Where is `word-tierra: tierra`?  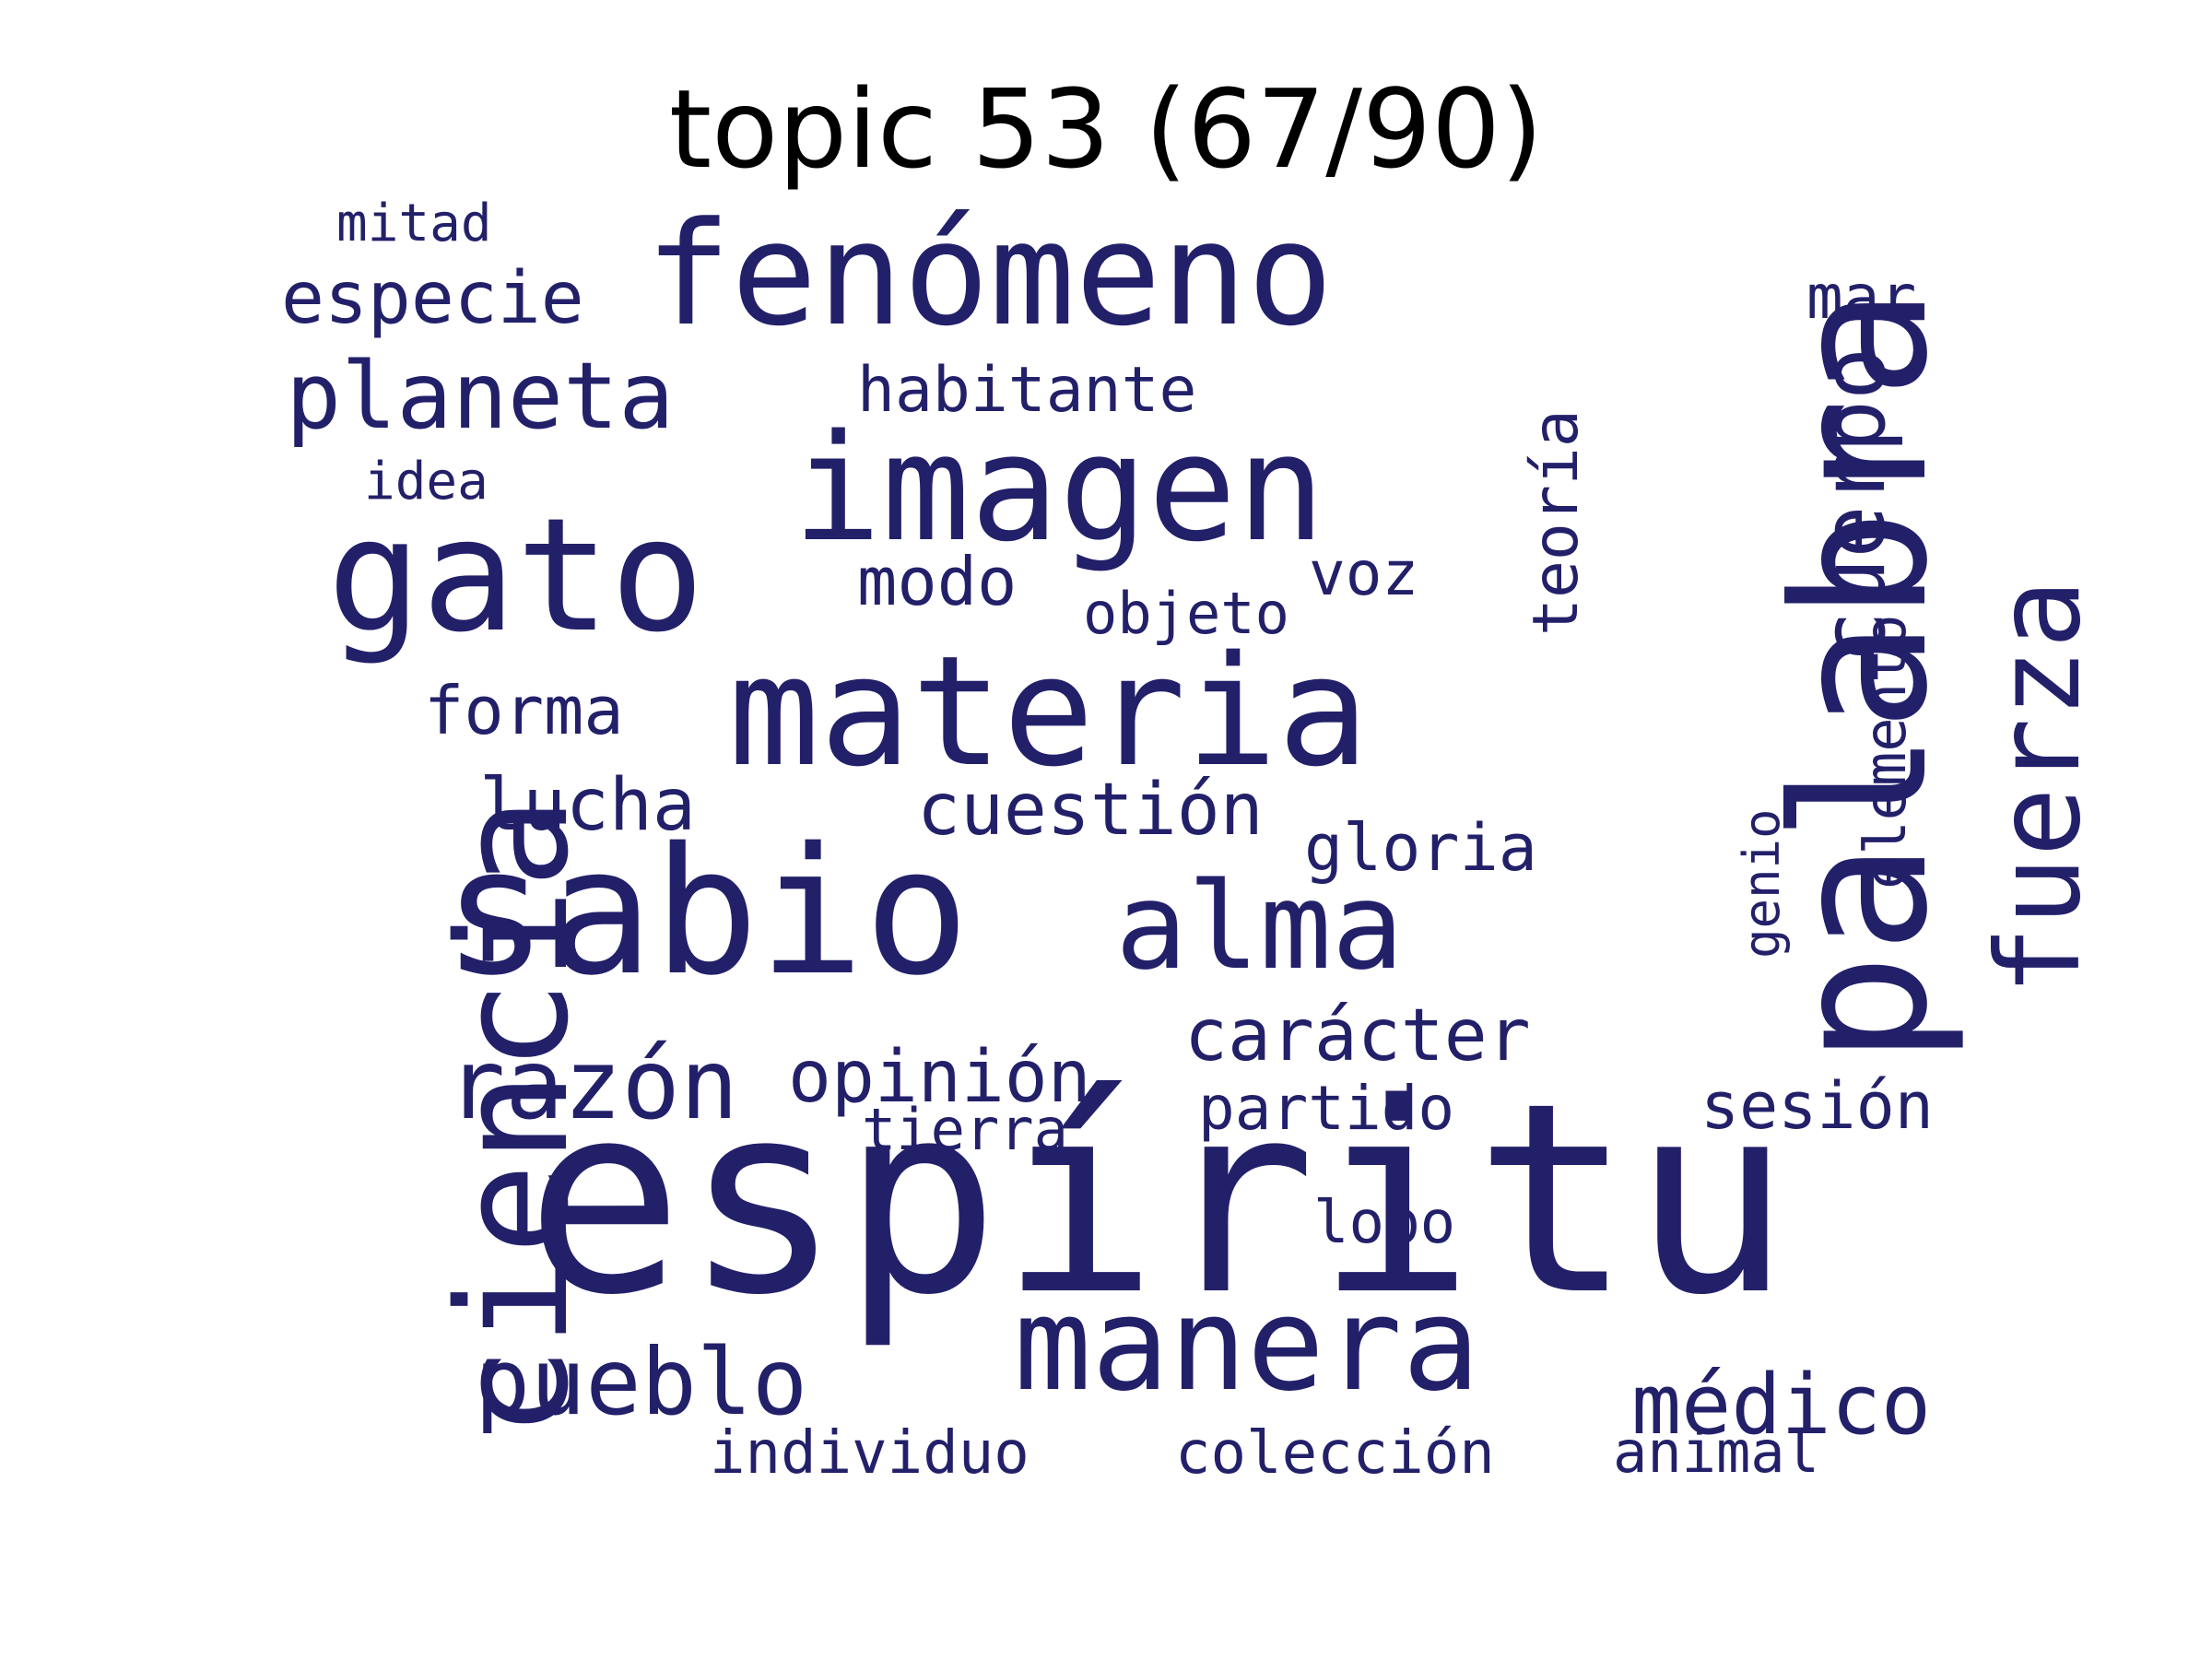
word-tierra: tierra is located at coordinates (965, 1129).